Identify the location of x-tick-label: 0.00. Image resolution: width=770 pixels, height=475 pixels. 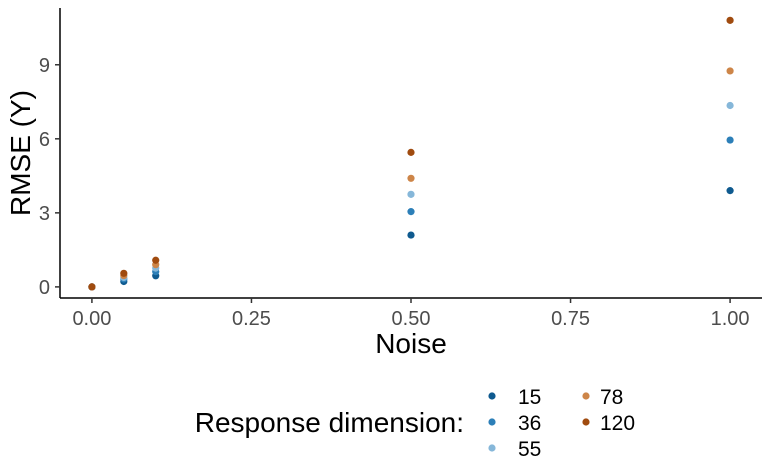
(91, 319).